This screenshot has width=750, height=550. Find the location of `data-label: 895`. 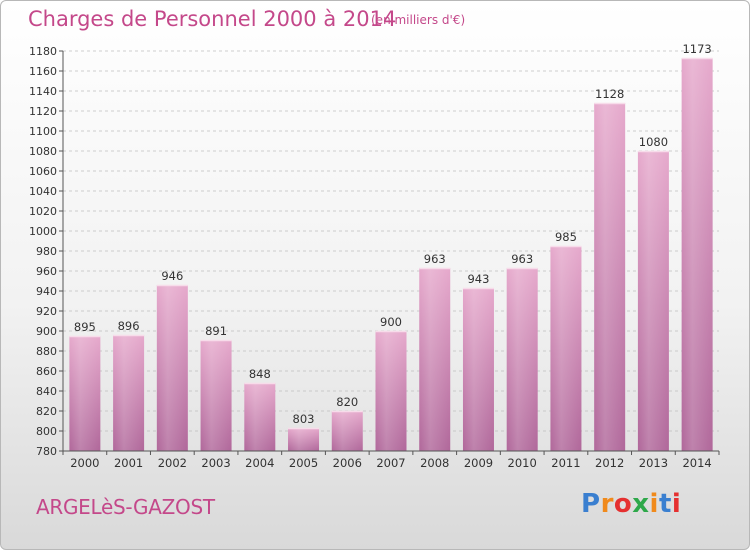

data-label: 895 is located at coordinates (85, 327).